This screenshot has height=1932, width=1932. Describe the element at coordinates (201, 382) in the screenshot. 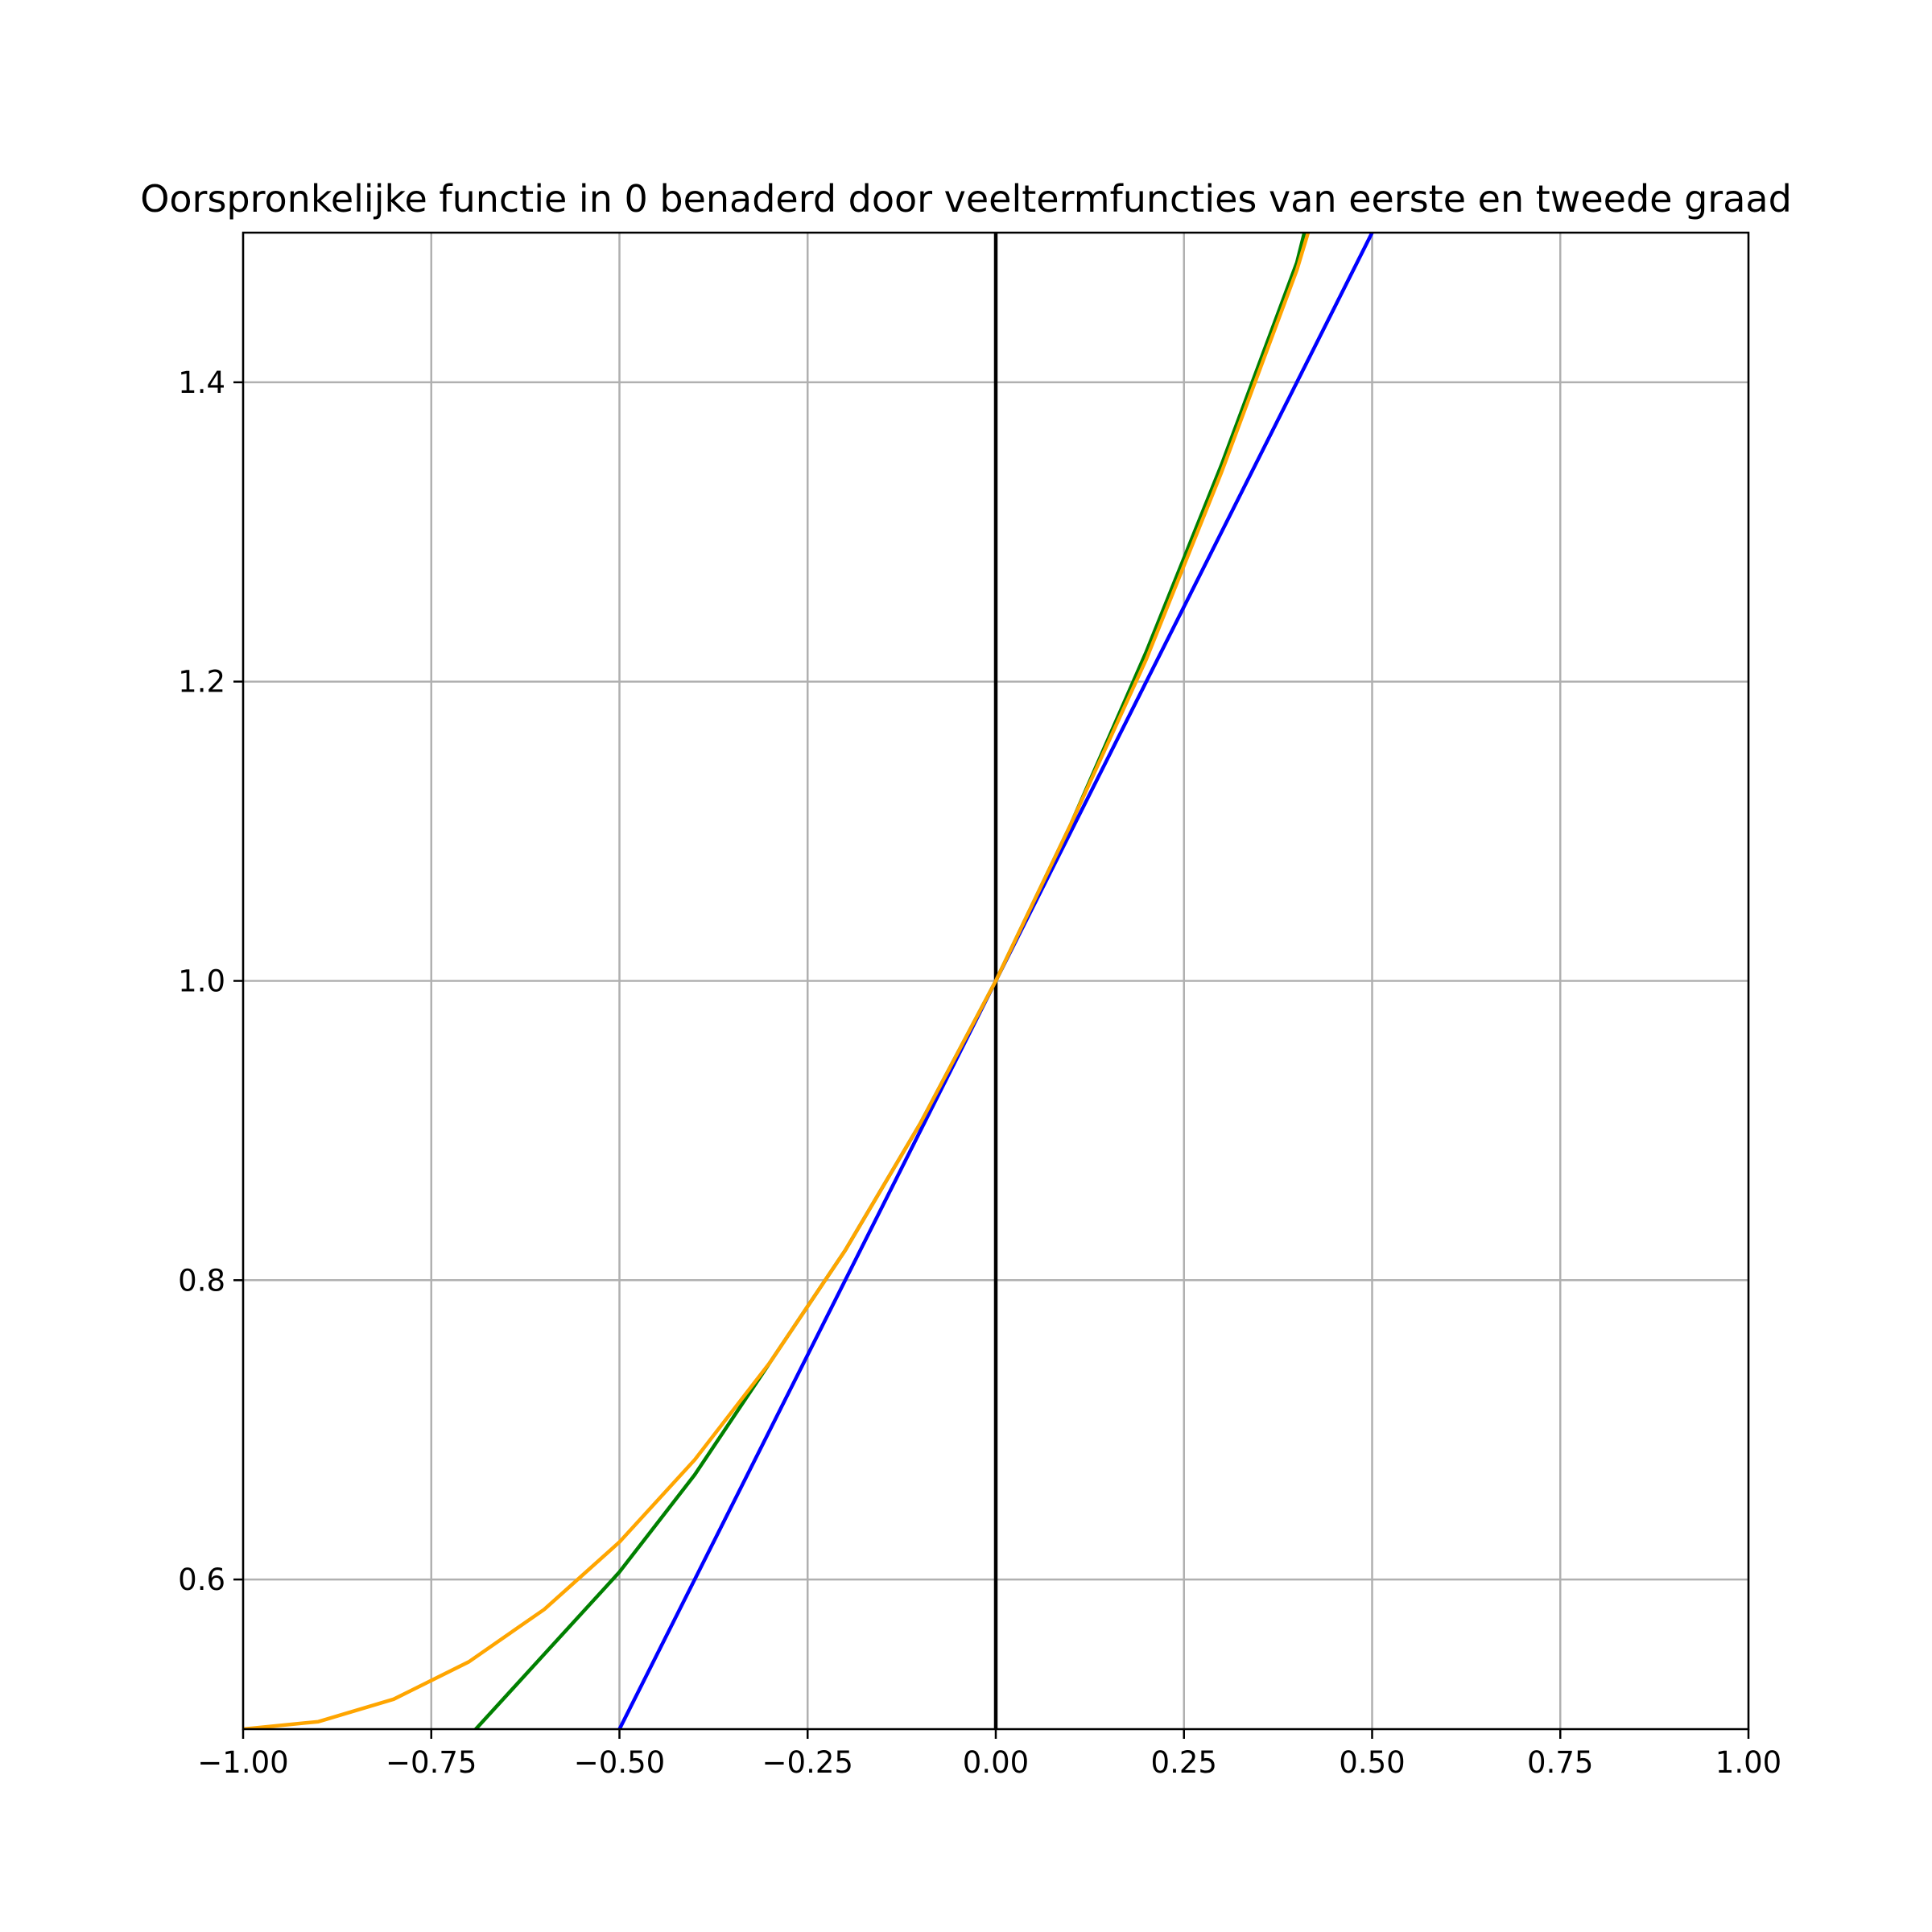

I see `y-tick-label: 1.4` at that location.